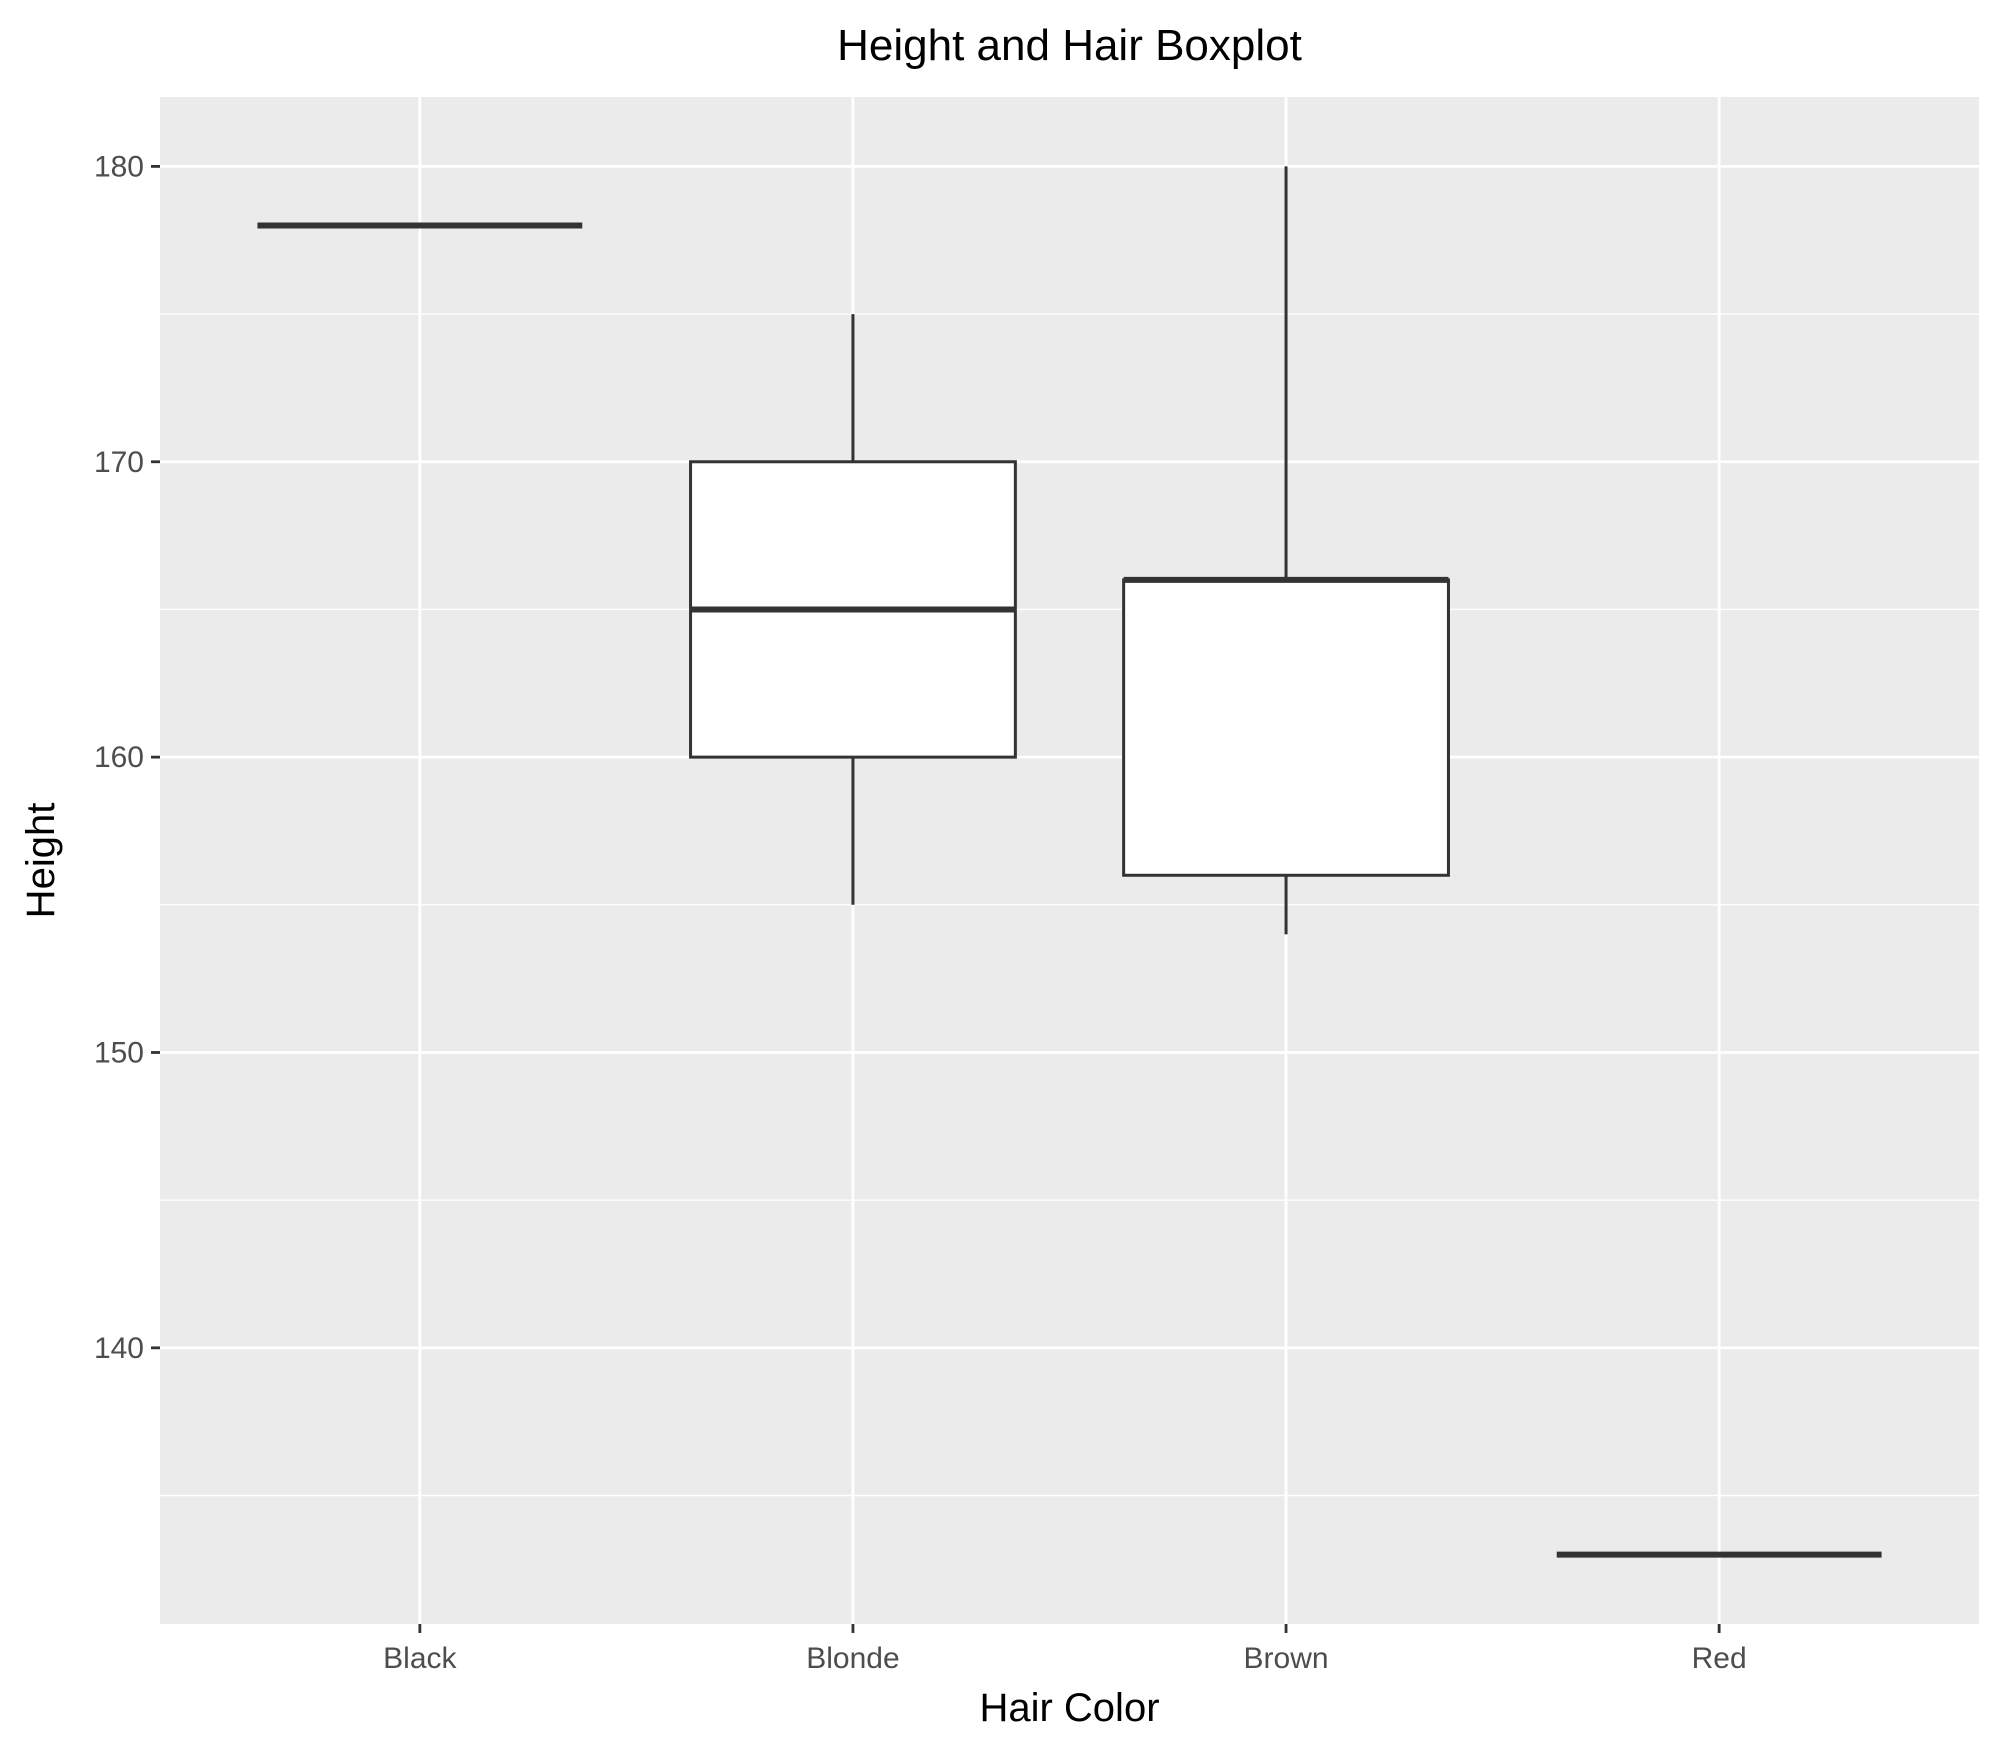 This screenshot has height=1754, width=1991. I want to click on y-tick-label: 180, so click(119, 166).